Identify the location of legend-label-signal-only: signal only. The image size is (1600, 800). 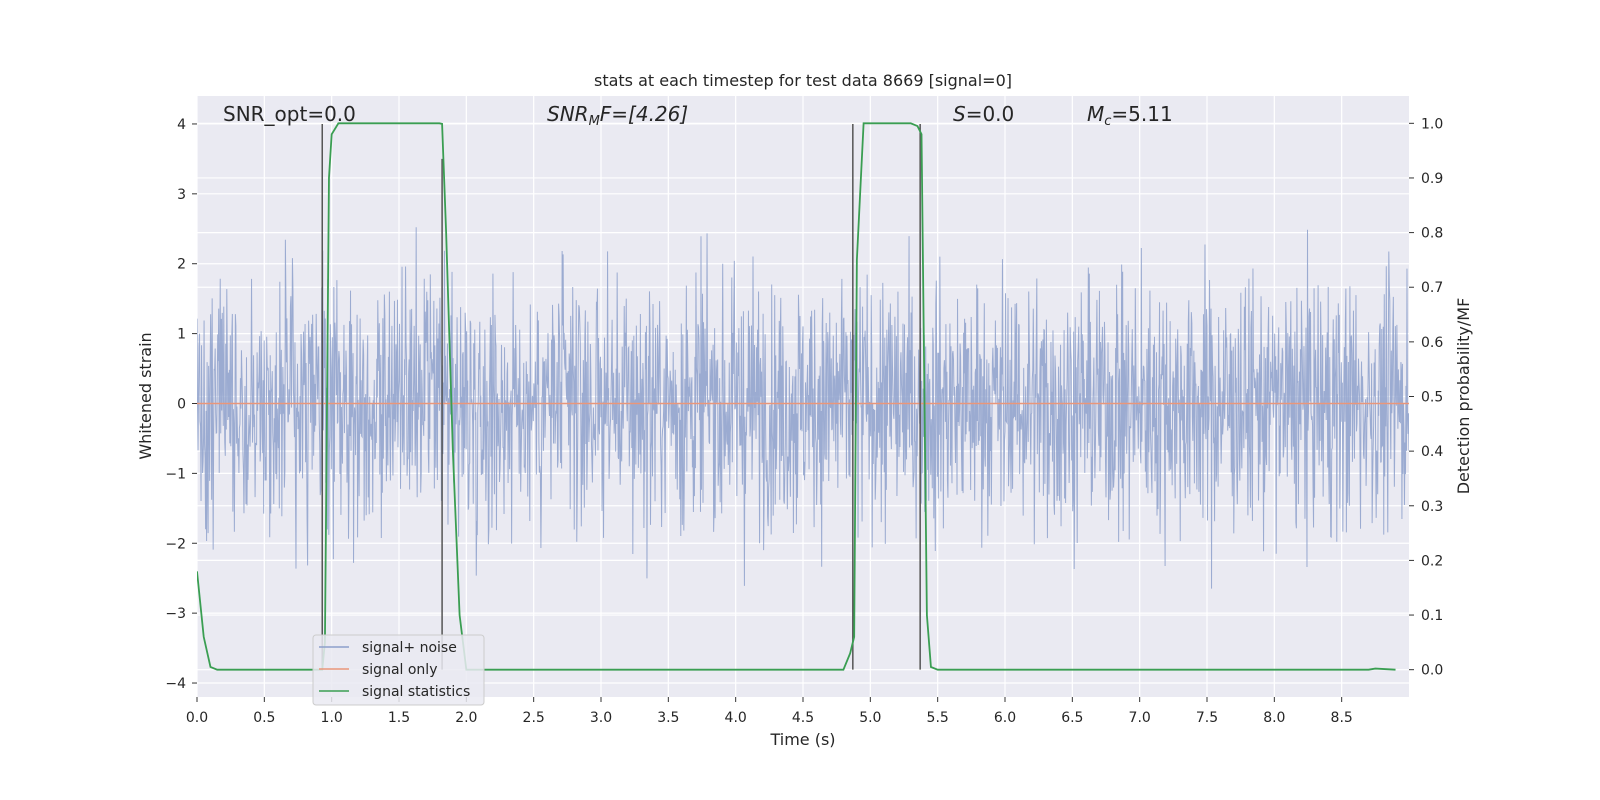
(399, 670).